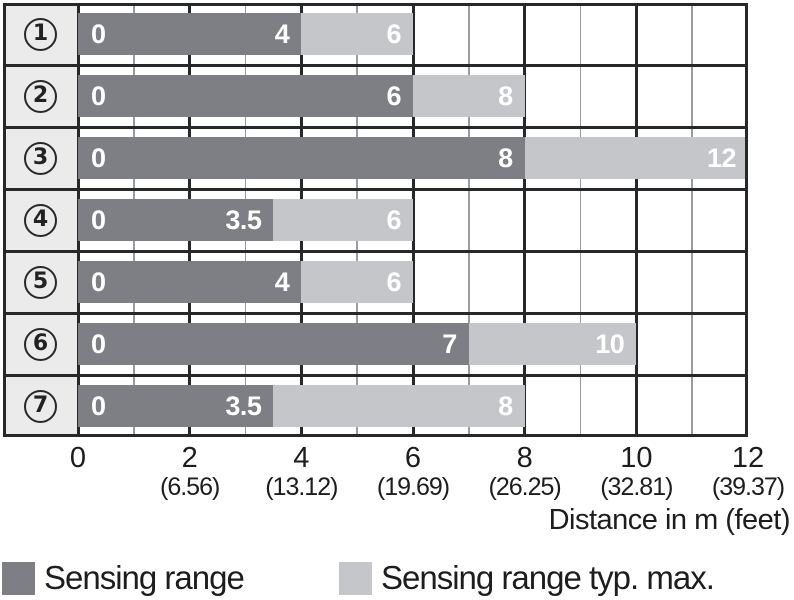 Image resolution: width=794 pixels, height=600 pixels. Describe the element at coordinates (548, 577) in the screenshot. I see `legend-label: Sensing range typ. max.` at that location.